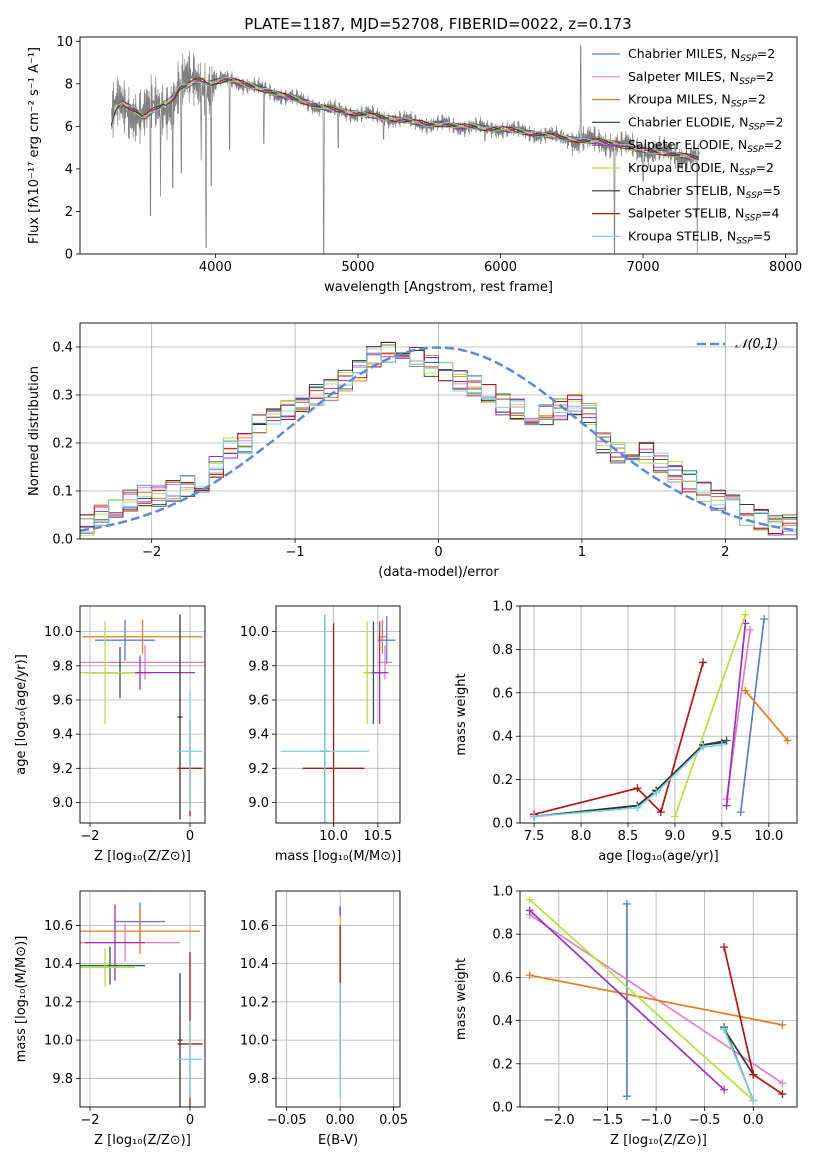 This screenshot has height=1170, width=819. I want to click on x-tick-label: −0.05, so click(287, 1120).